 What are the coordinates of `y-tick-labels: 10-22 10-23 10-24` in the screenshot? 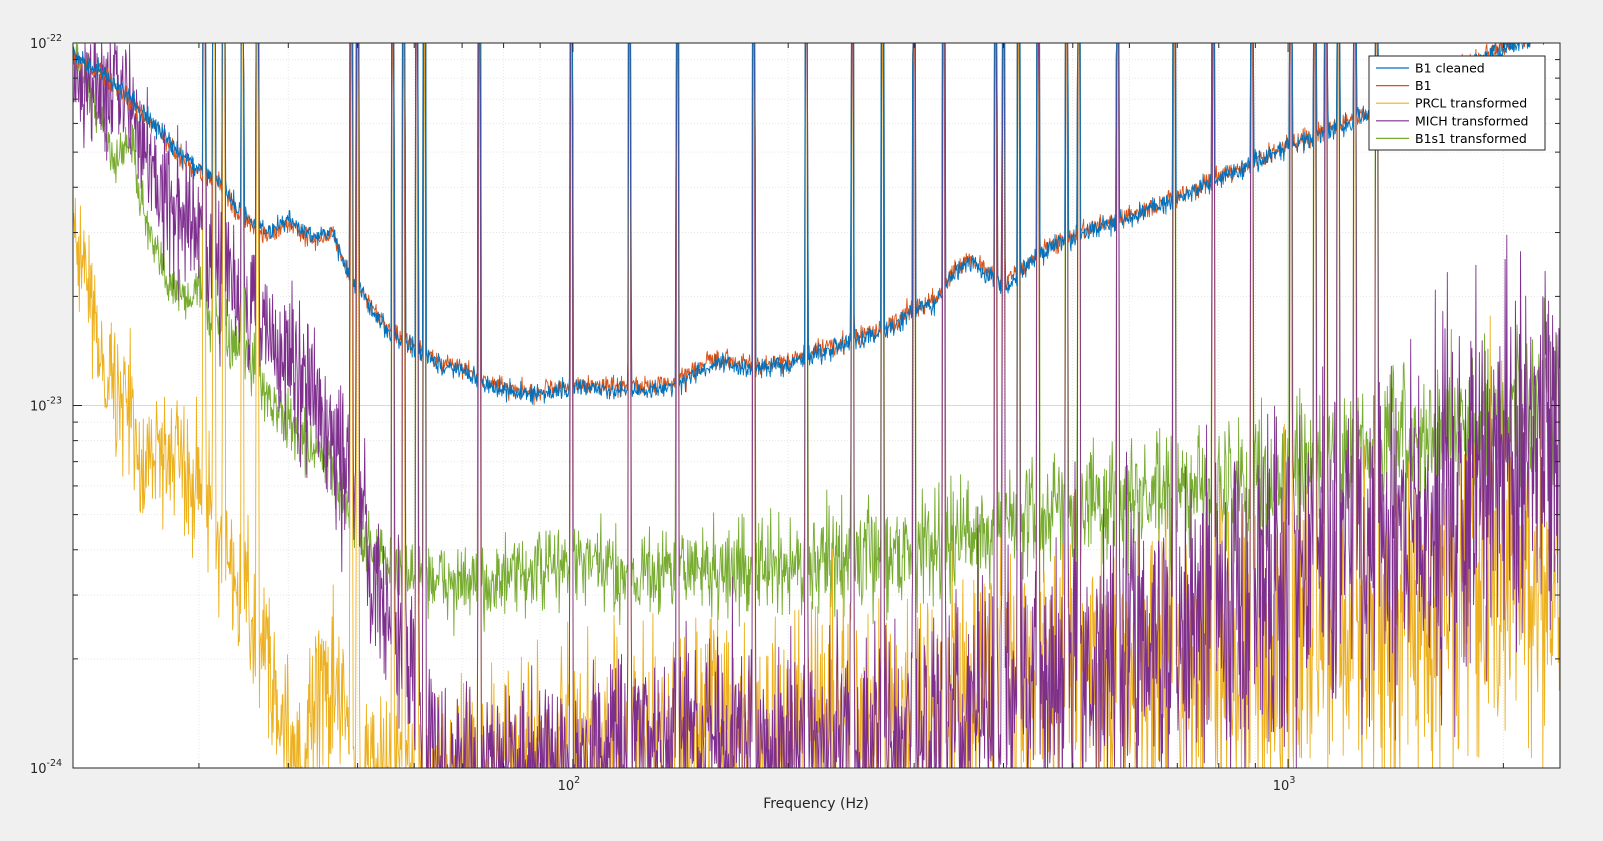 It's located at (46, 405).